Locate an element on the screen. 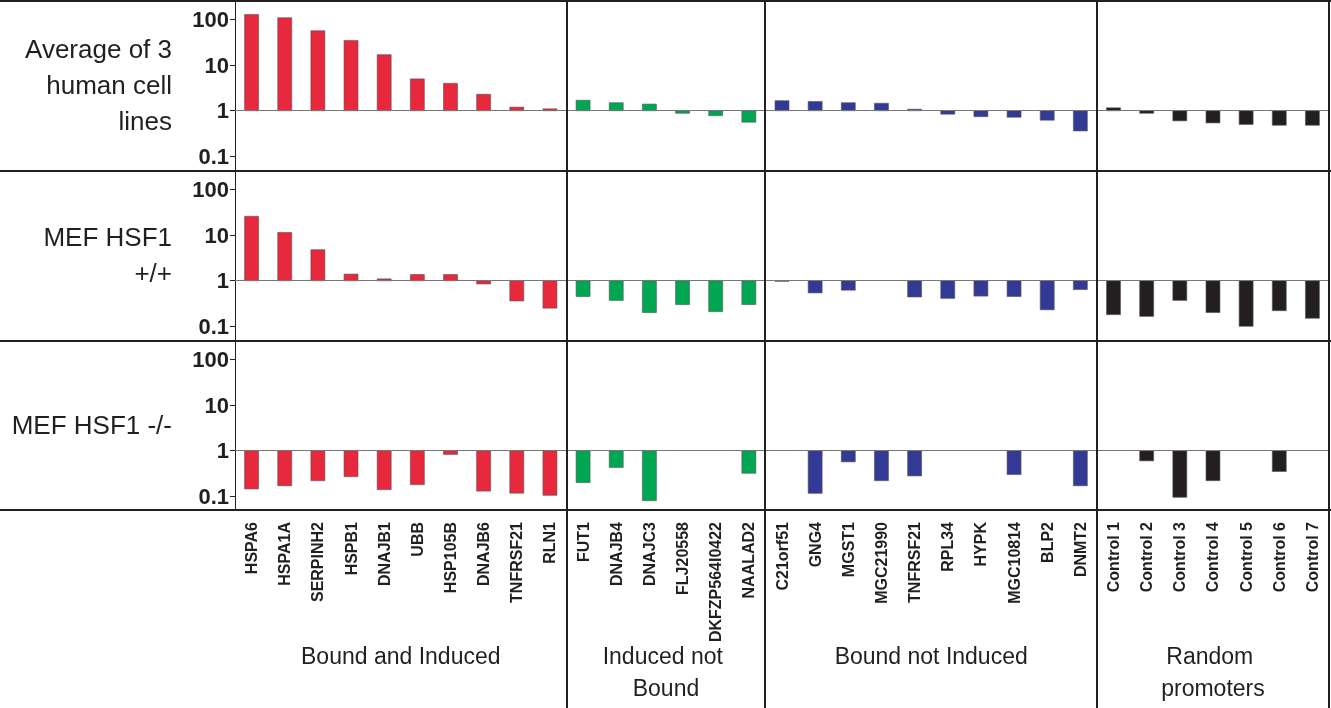 The image size is (1331, 708). x-tick-label: Control 2 is located at coordinates (1147, 557).